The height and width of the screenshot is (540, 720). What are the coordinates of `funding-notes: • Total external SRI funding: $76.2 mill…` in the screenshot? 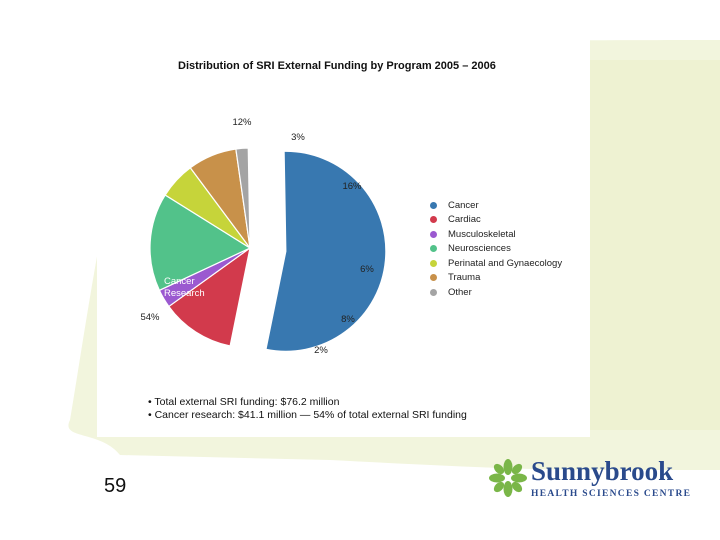 It's located at (307, 409).